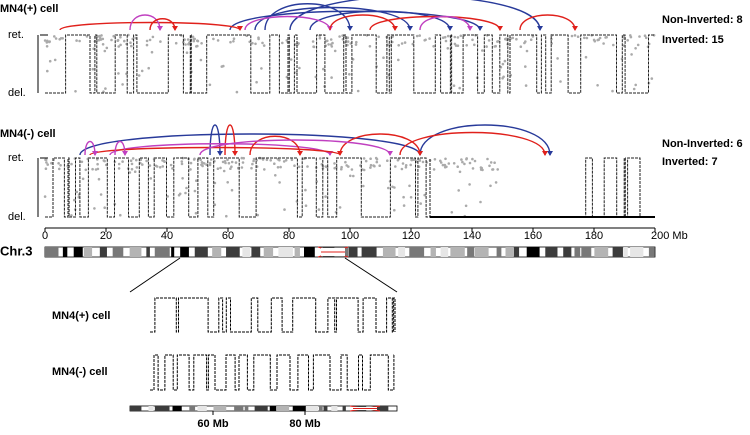 The width and height of the screenshot is (750, 435). Describe the element at coordinates (273, 315) in the screenshot. I see `copy-number-trace` at that location.